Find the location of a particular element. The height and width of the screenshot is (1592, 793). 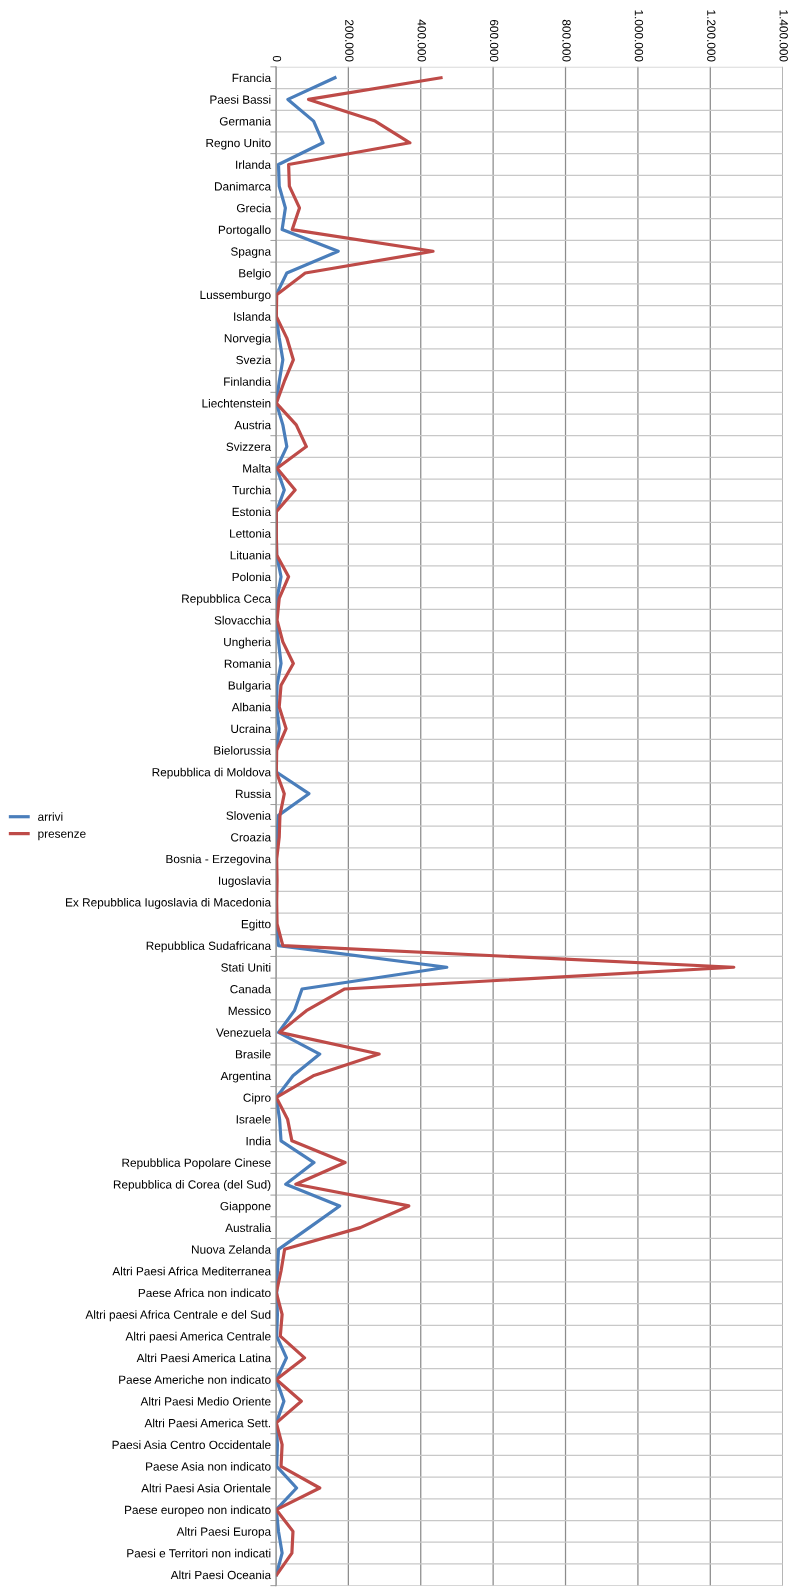

y-tick-label: Canada is located at coordinates (251, 989).